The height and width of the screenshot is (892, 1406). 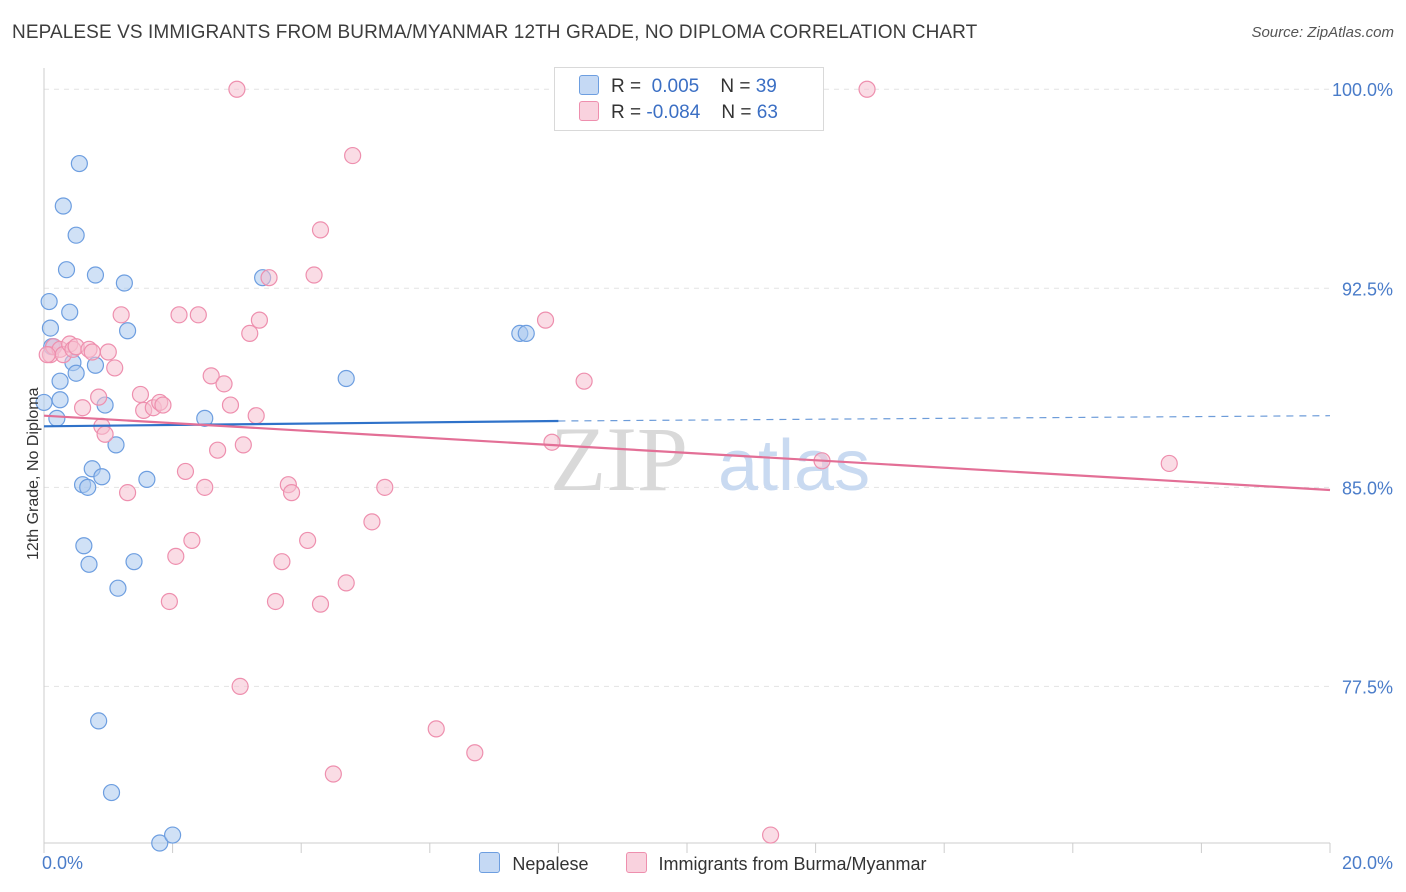 I want to click on legend-r-value-2: -0.084, so click(x=673, y=112).